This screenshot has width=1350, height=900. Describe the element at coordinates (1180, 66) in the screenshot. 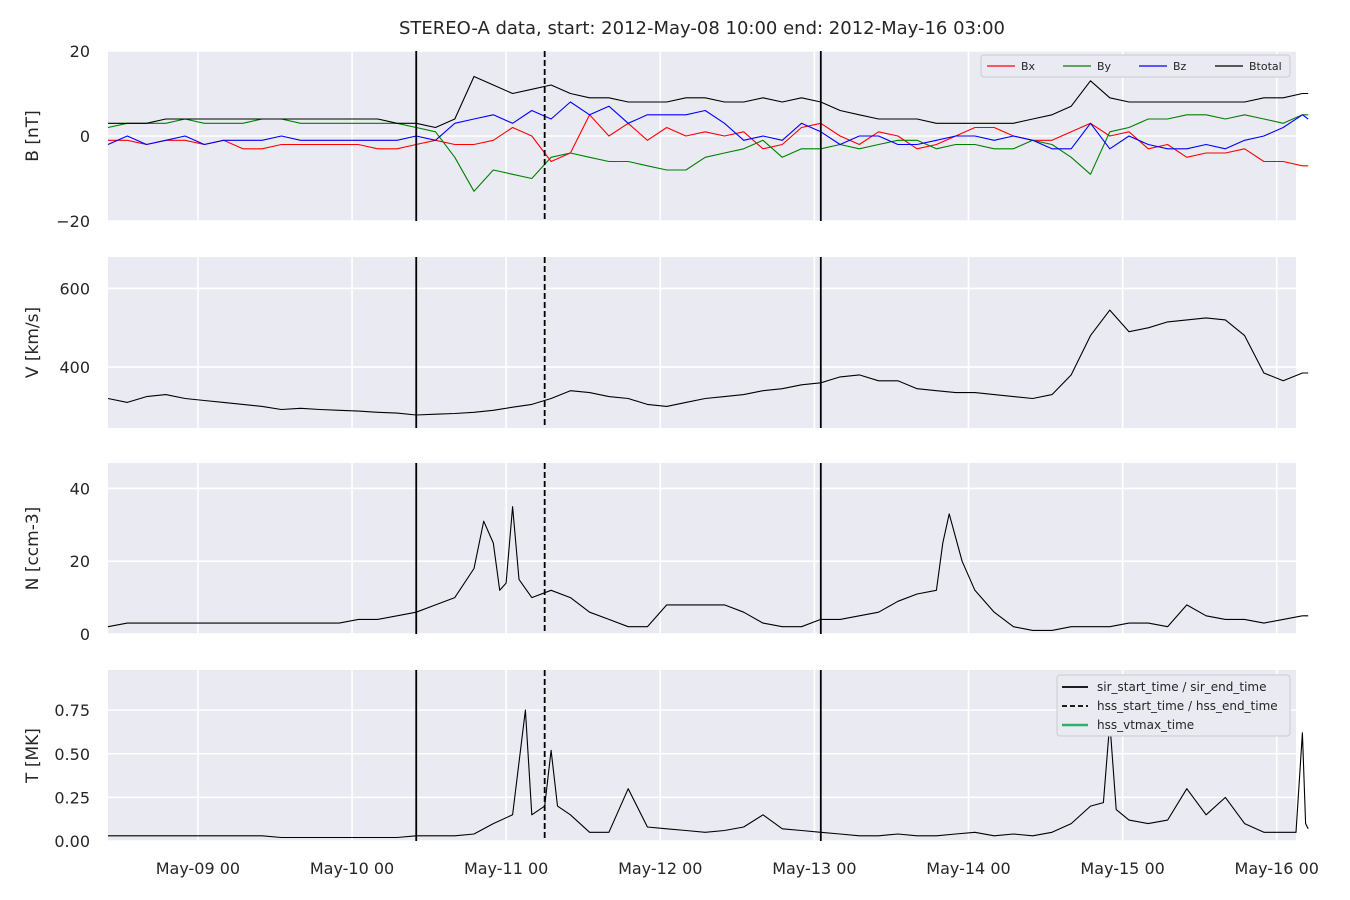

I see `legend-label-bz: Bz` at that location.